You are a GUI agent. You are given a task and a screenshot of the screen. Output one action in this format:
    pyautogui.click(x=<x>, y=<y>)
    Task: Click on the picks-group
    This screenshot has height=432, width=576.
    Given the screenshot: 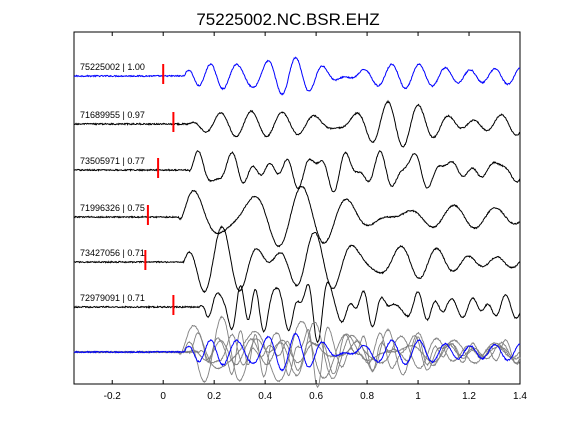 What is the action you would take?
    pyautogui.click(x=159, y=189)
    